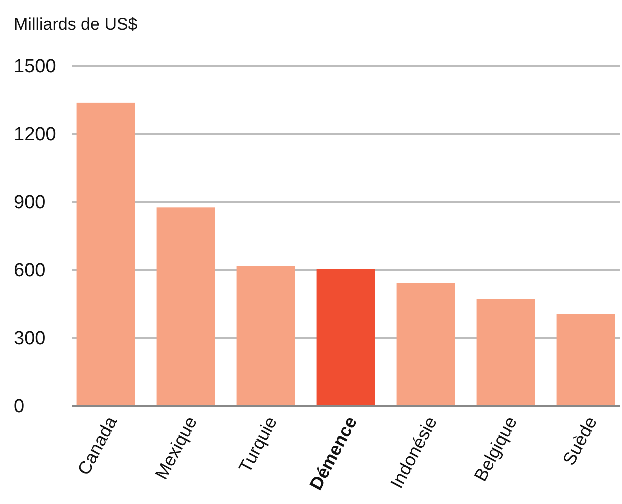 This screenshot has width=622, height=504. Describe the element at coordinates (35, 135) in the screenshot. I see `y-tick-label: 1200` at that location.